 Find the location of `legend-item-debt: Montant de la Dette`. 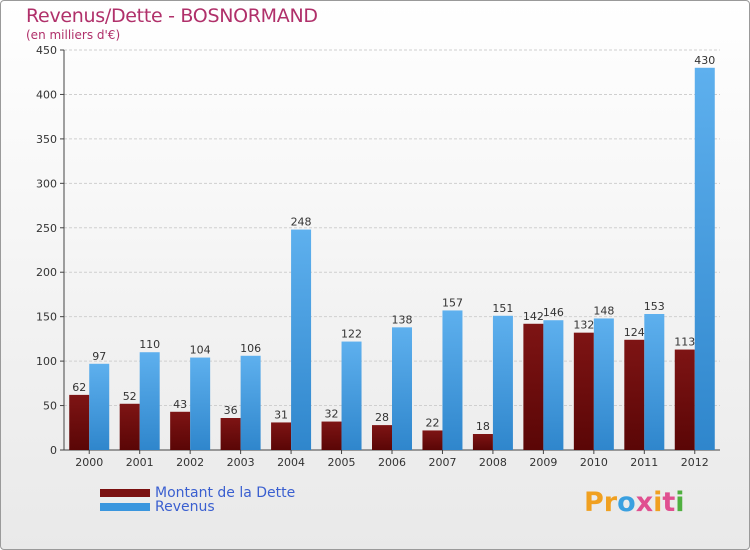

legend-item-debt: Montant de la Dette is located at coordinates (197, 493).